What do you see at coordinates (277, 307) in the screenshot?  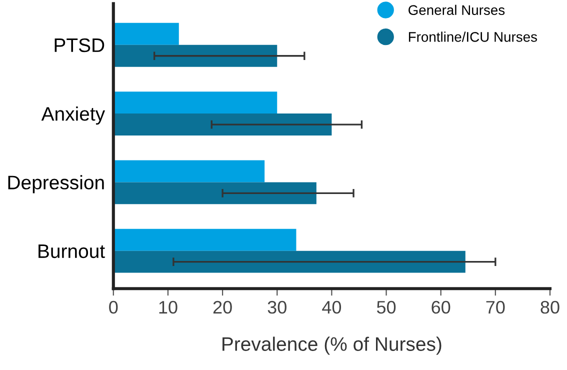 I see `x-tick-label: 30` at bounding box center [277, 307].